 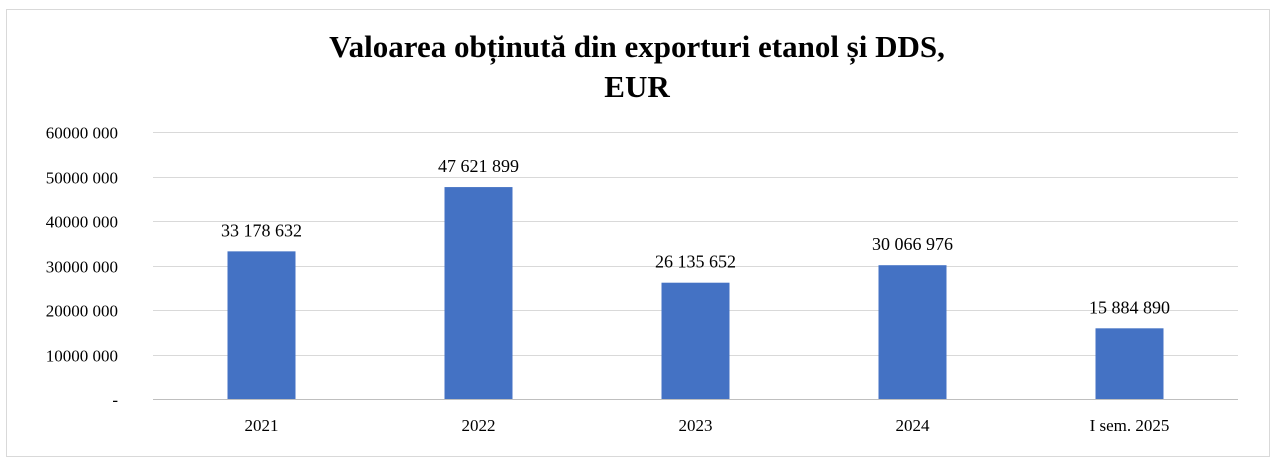 What do you see at coordinates (913, 425) in the screenshot?
I see `x-tick-label: 2024` at bounding box center [913, 425].